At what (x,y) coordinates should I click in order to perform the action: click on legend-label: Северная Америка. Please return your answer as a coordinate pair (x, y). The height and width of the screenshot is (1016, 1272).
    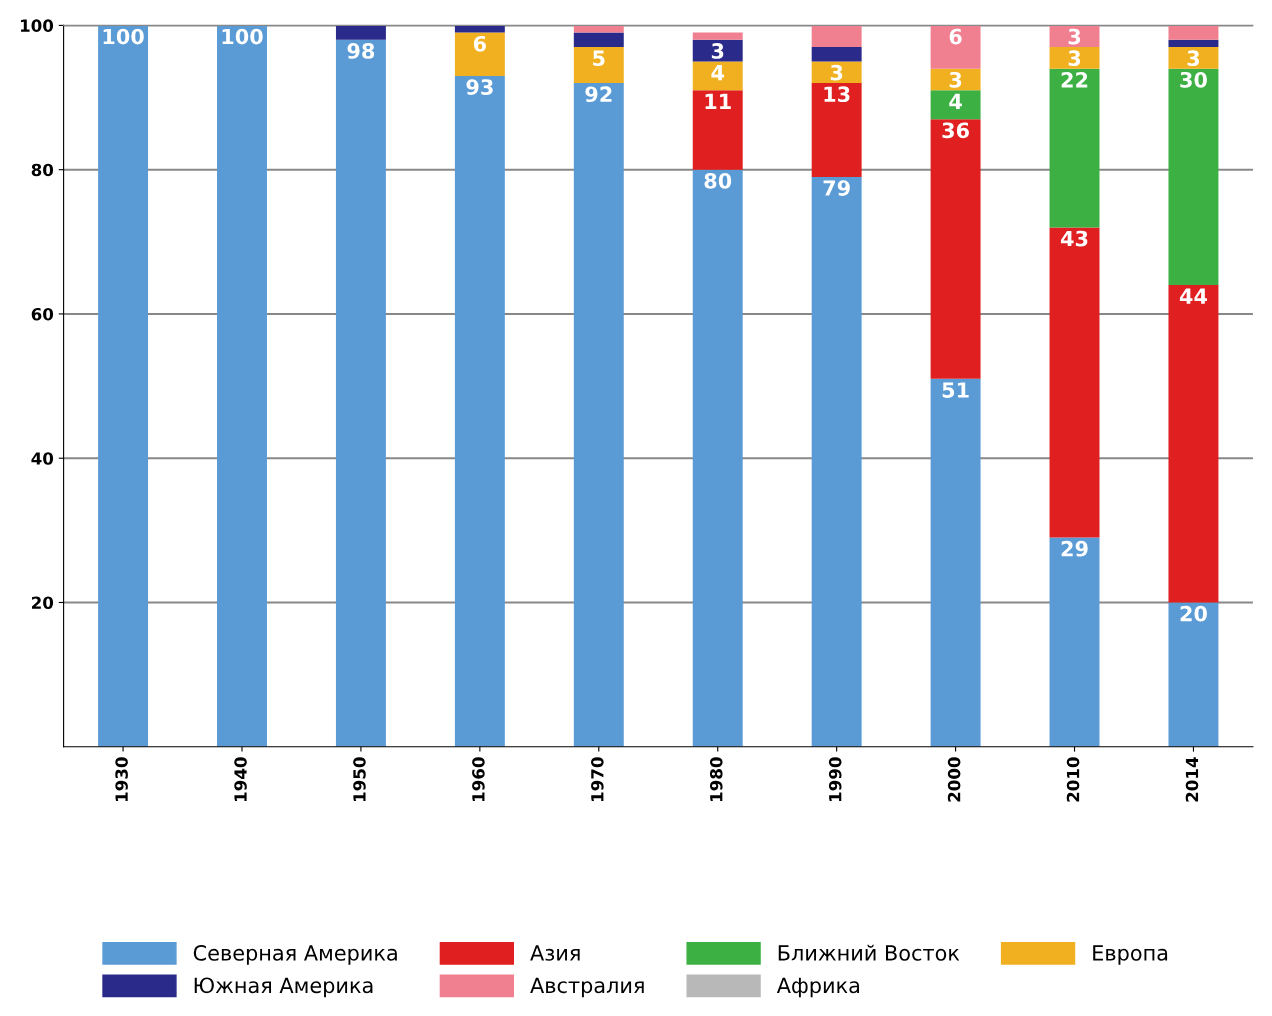
    Looking at the image, I should click on (295, 955).